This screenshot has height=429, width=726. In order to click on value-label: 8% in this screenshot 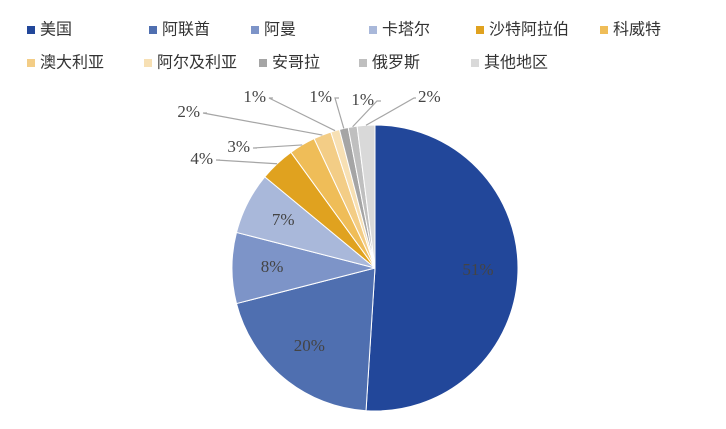, I will do `click(272, 266)`.